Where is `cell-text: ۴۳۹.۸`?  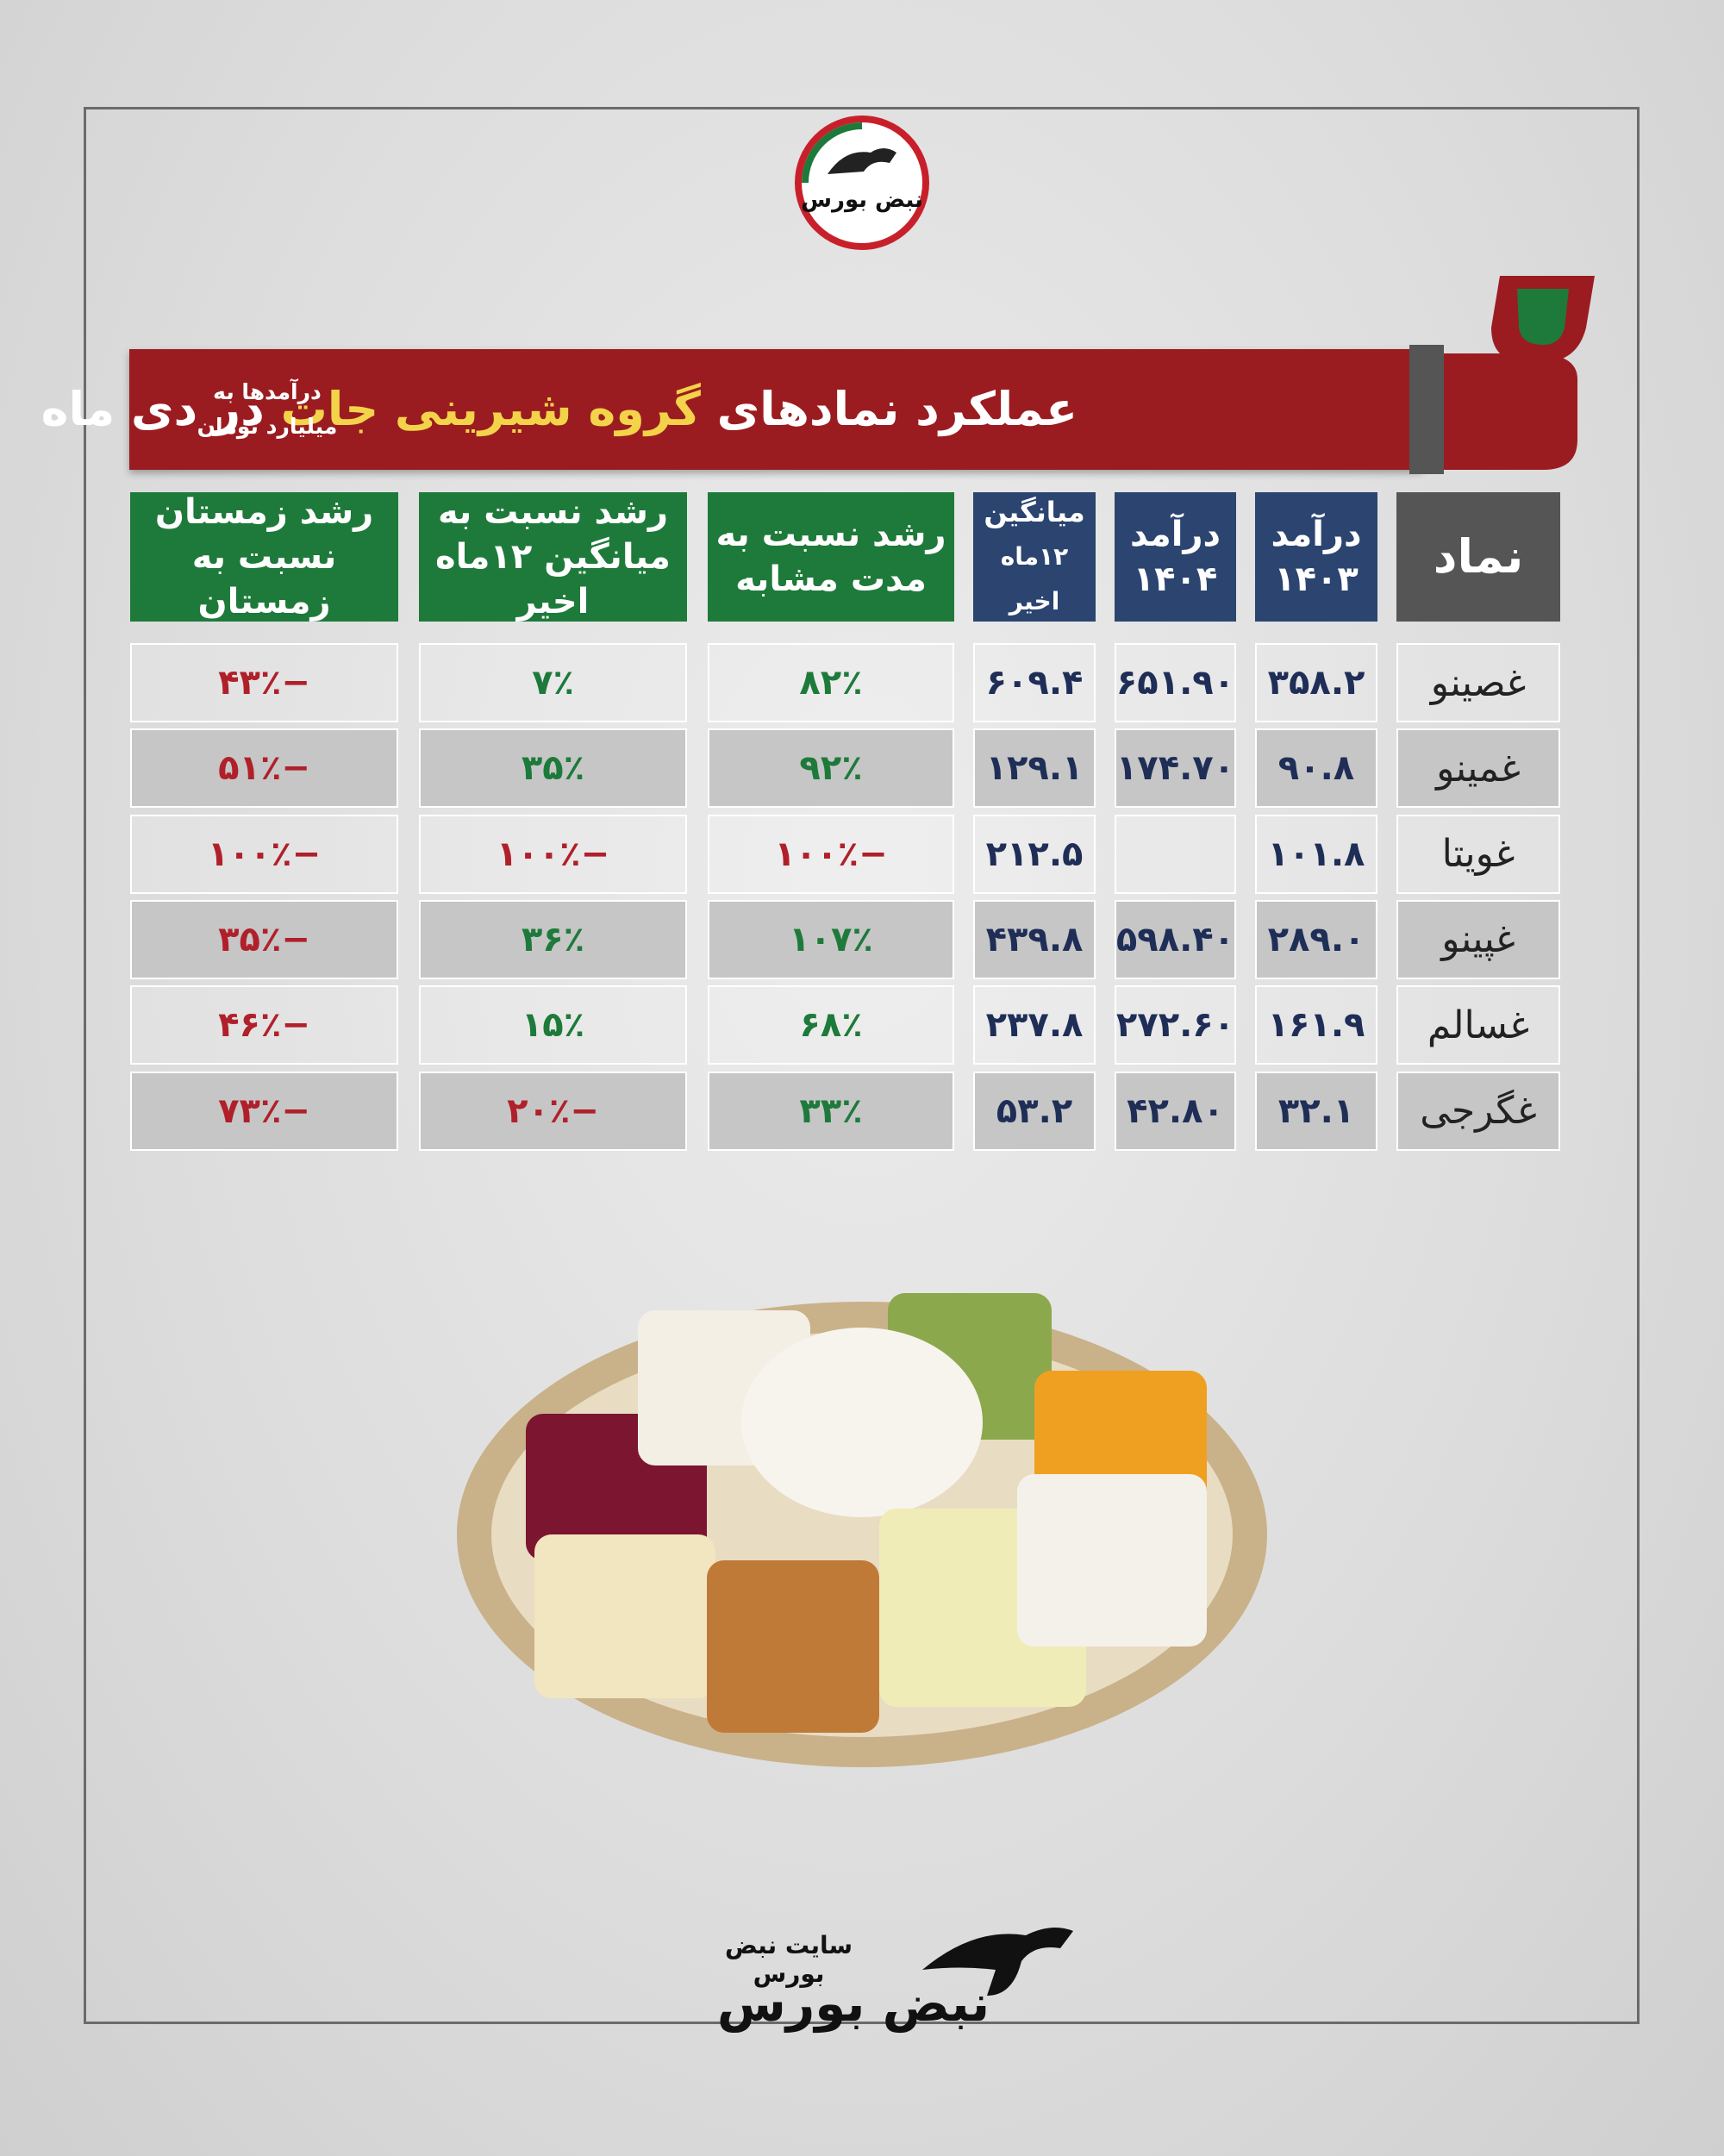 cell-text: ۴۳۹.۸ is located at coordinates (1034, 939).